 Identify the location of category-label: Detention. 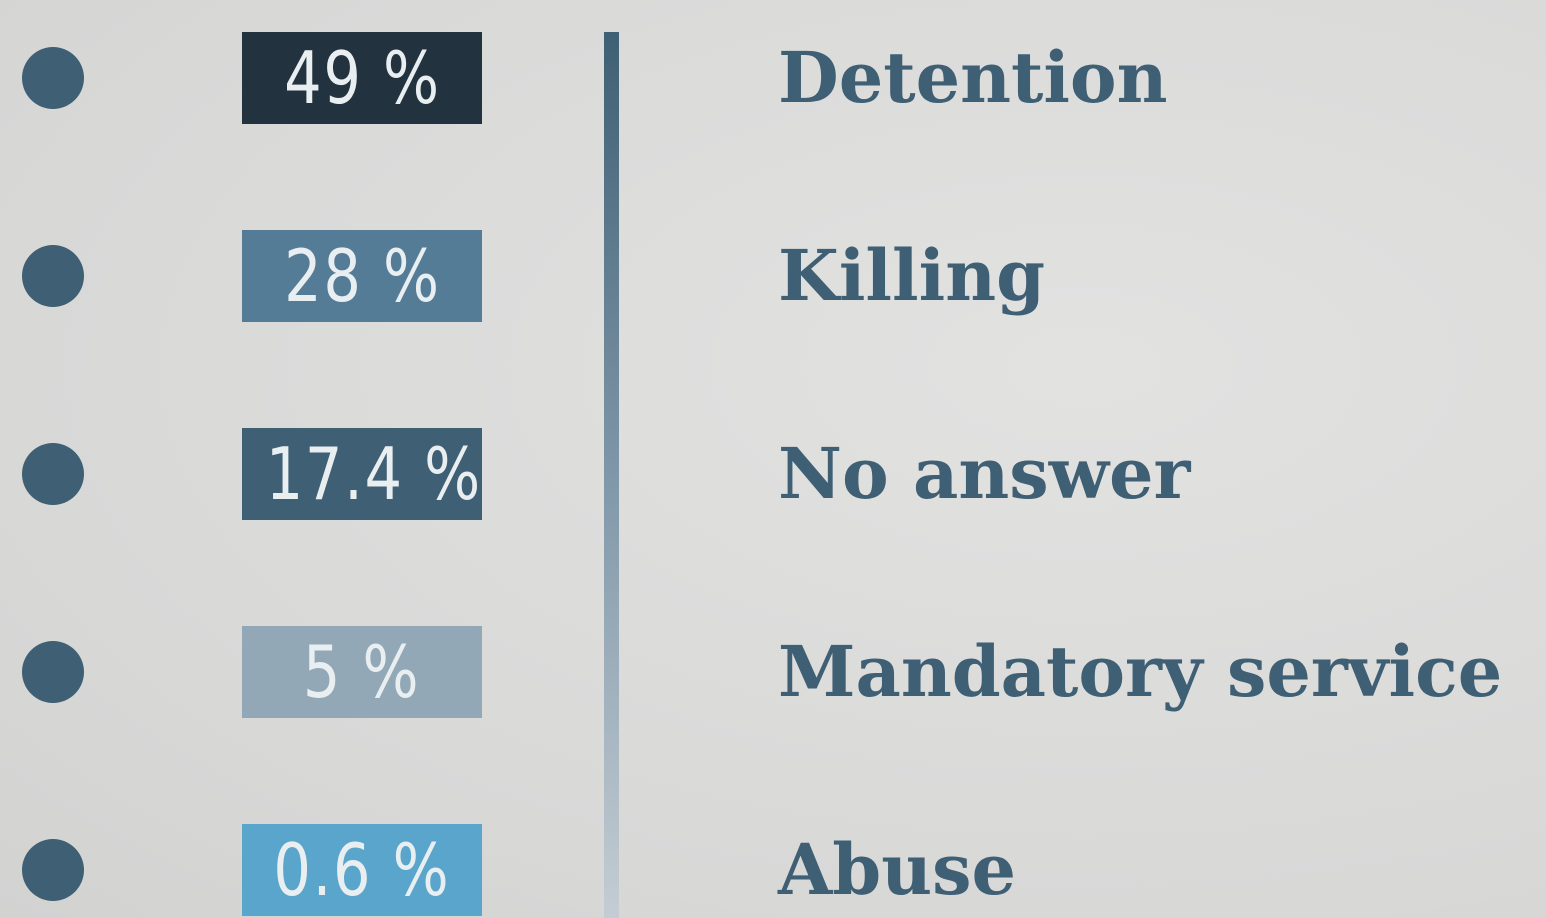
(973, 77).